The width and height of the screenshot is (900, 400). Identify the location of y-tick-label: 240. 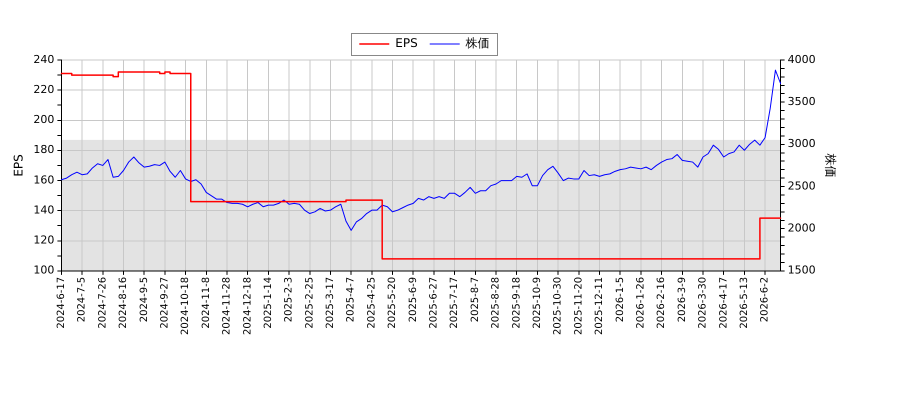
(43, 59).